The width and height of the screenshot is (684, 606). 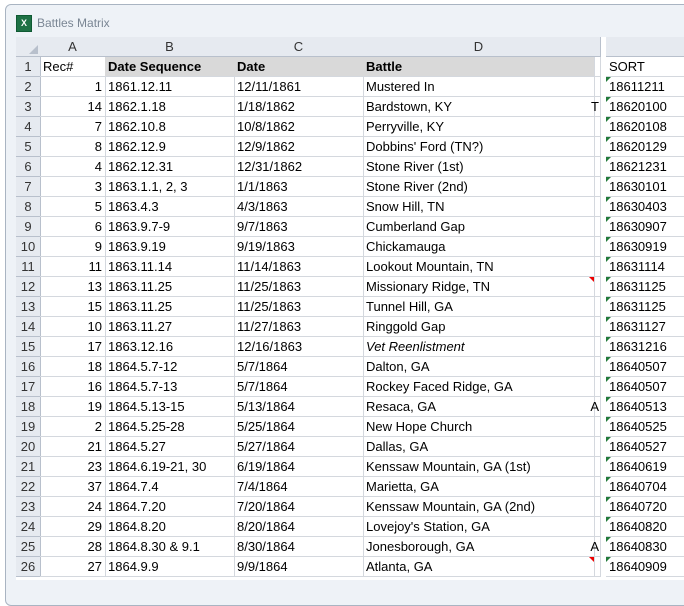 What do you see at coordinates (299, 487) in the screenshot?
I see `cell-date: 7/4/1864` at bounding box center [299, 487].